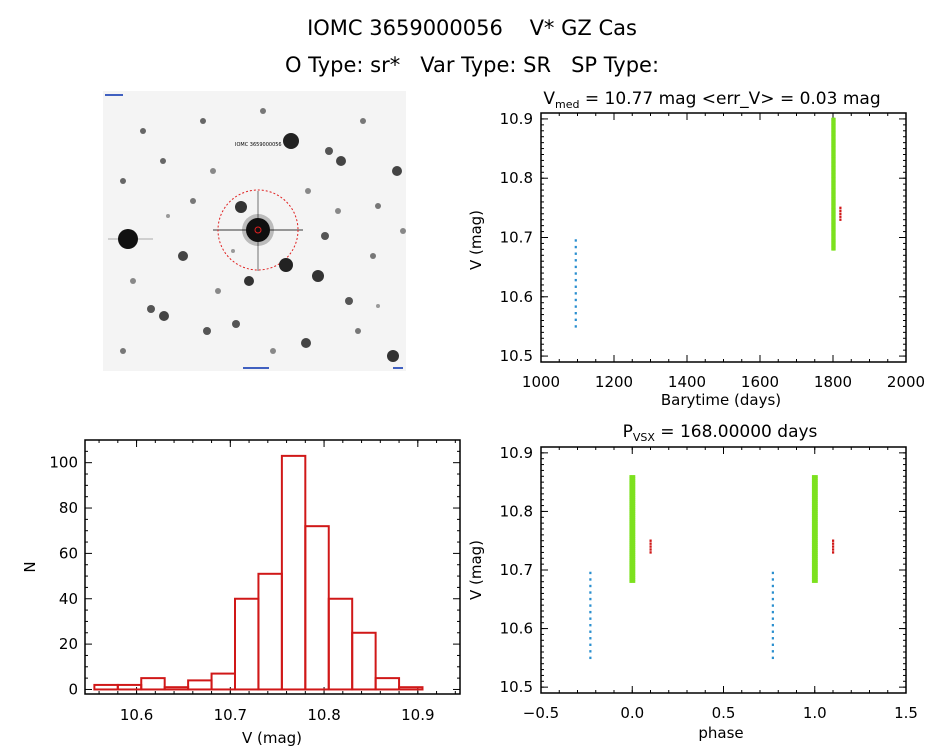  Describe the element at coordinates (136, 715) in the screenshot. I see `x-tick-label: 10.6` at that location.